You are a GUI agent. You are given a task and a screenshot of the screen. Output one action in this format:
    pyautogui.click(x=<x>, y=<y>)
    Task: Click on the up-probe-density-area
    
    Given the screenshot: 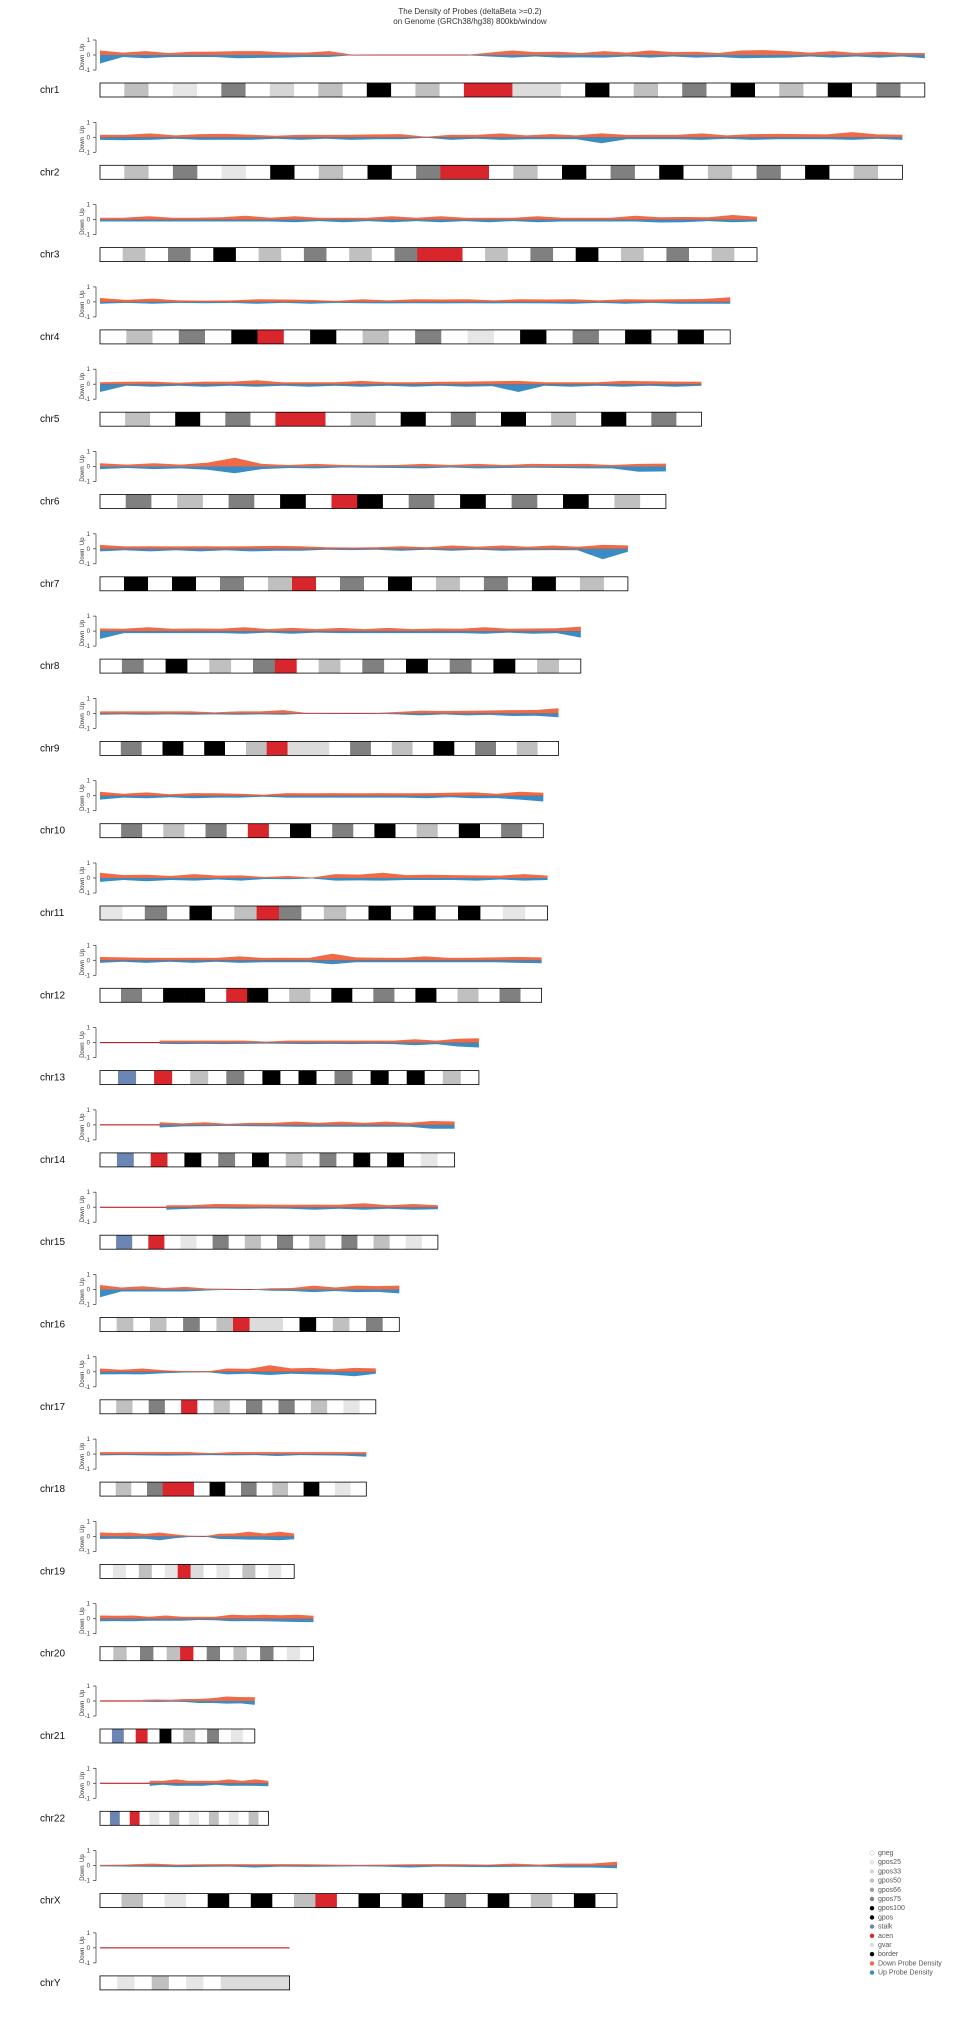 What is the action you would take?
    pyautogui.click(x=428, y=221)
    